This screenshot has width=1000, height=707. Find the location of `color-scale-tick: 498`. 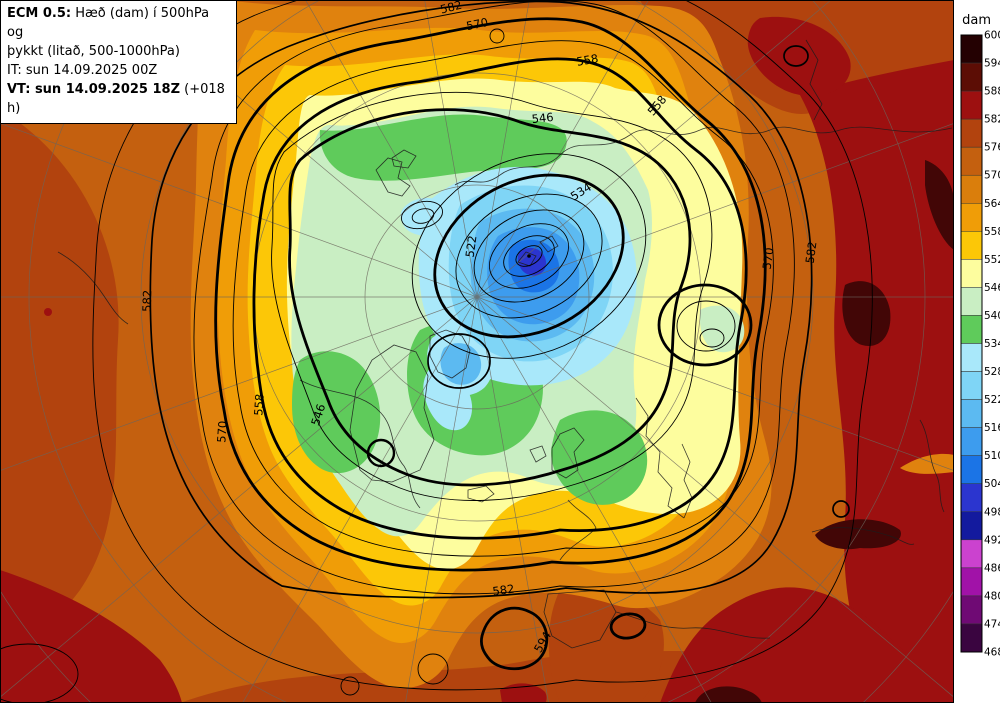

color-scale-tick: 498 is located at coordinates (992, 512).